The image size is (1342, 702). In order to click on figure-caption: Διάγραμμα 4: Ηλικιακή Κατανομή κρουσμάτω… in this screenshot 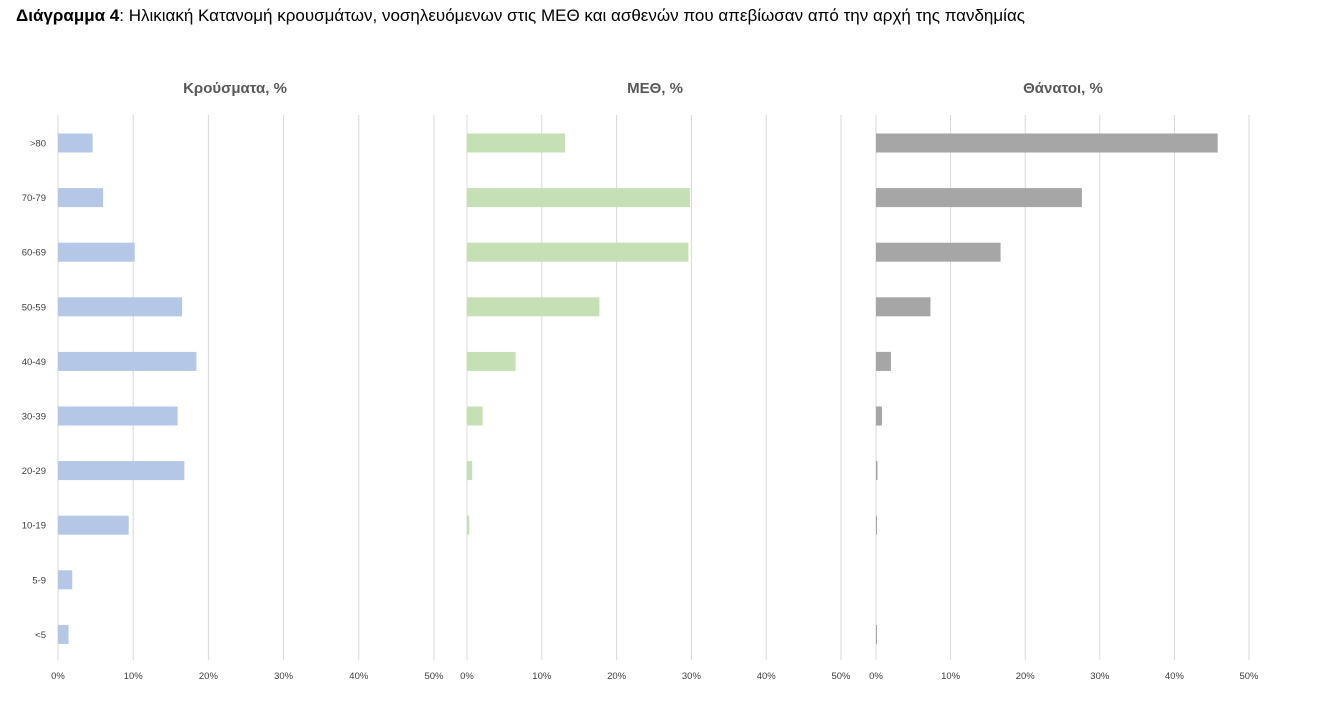, I will do `click(520, 16)`.